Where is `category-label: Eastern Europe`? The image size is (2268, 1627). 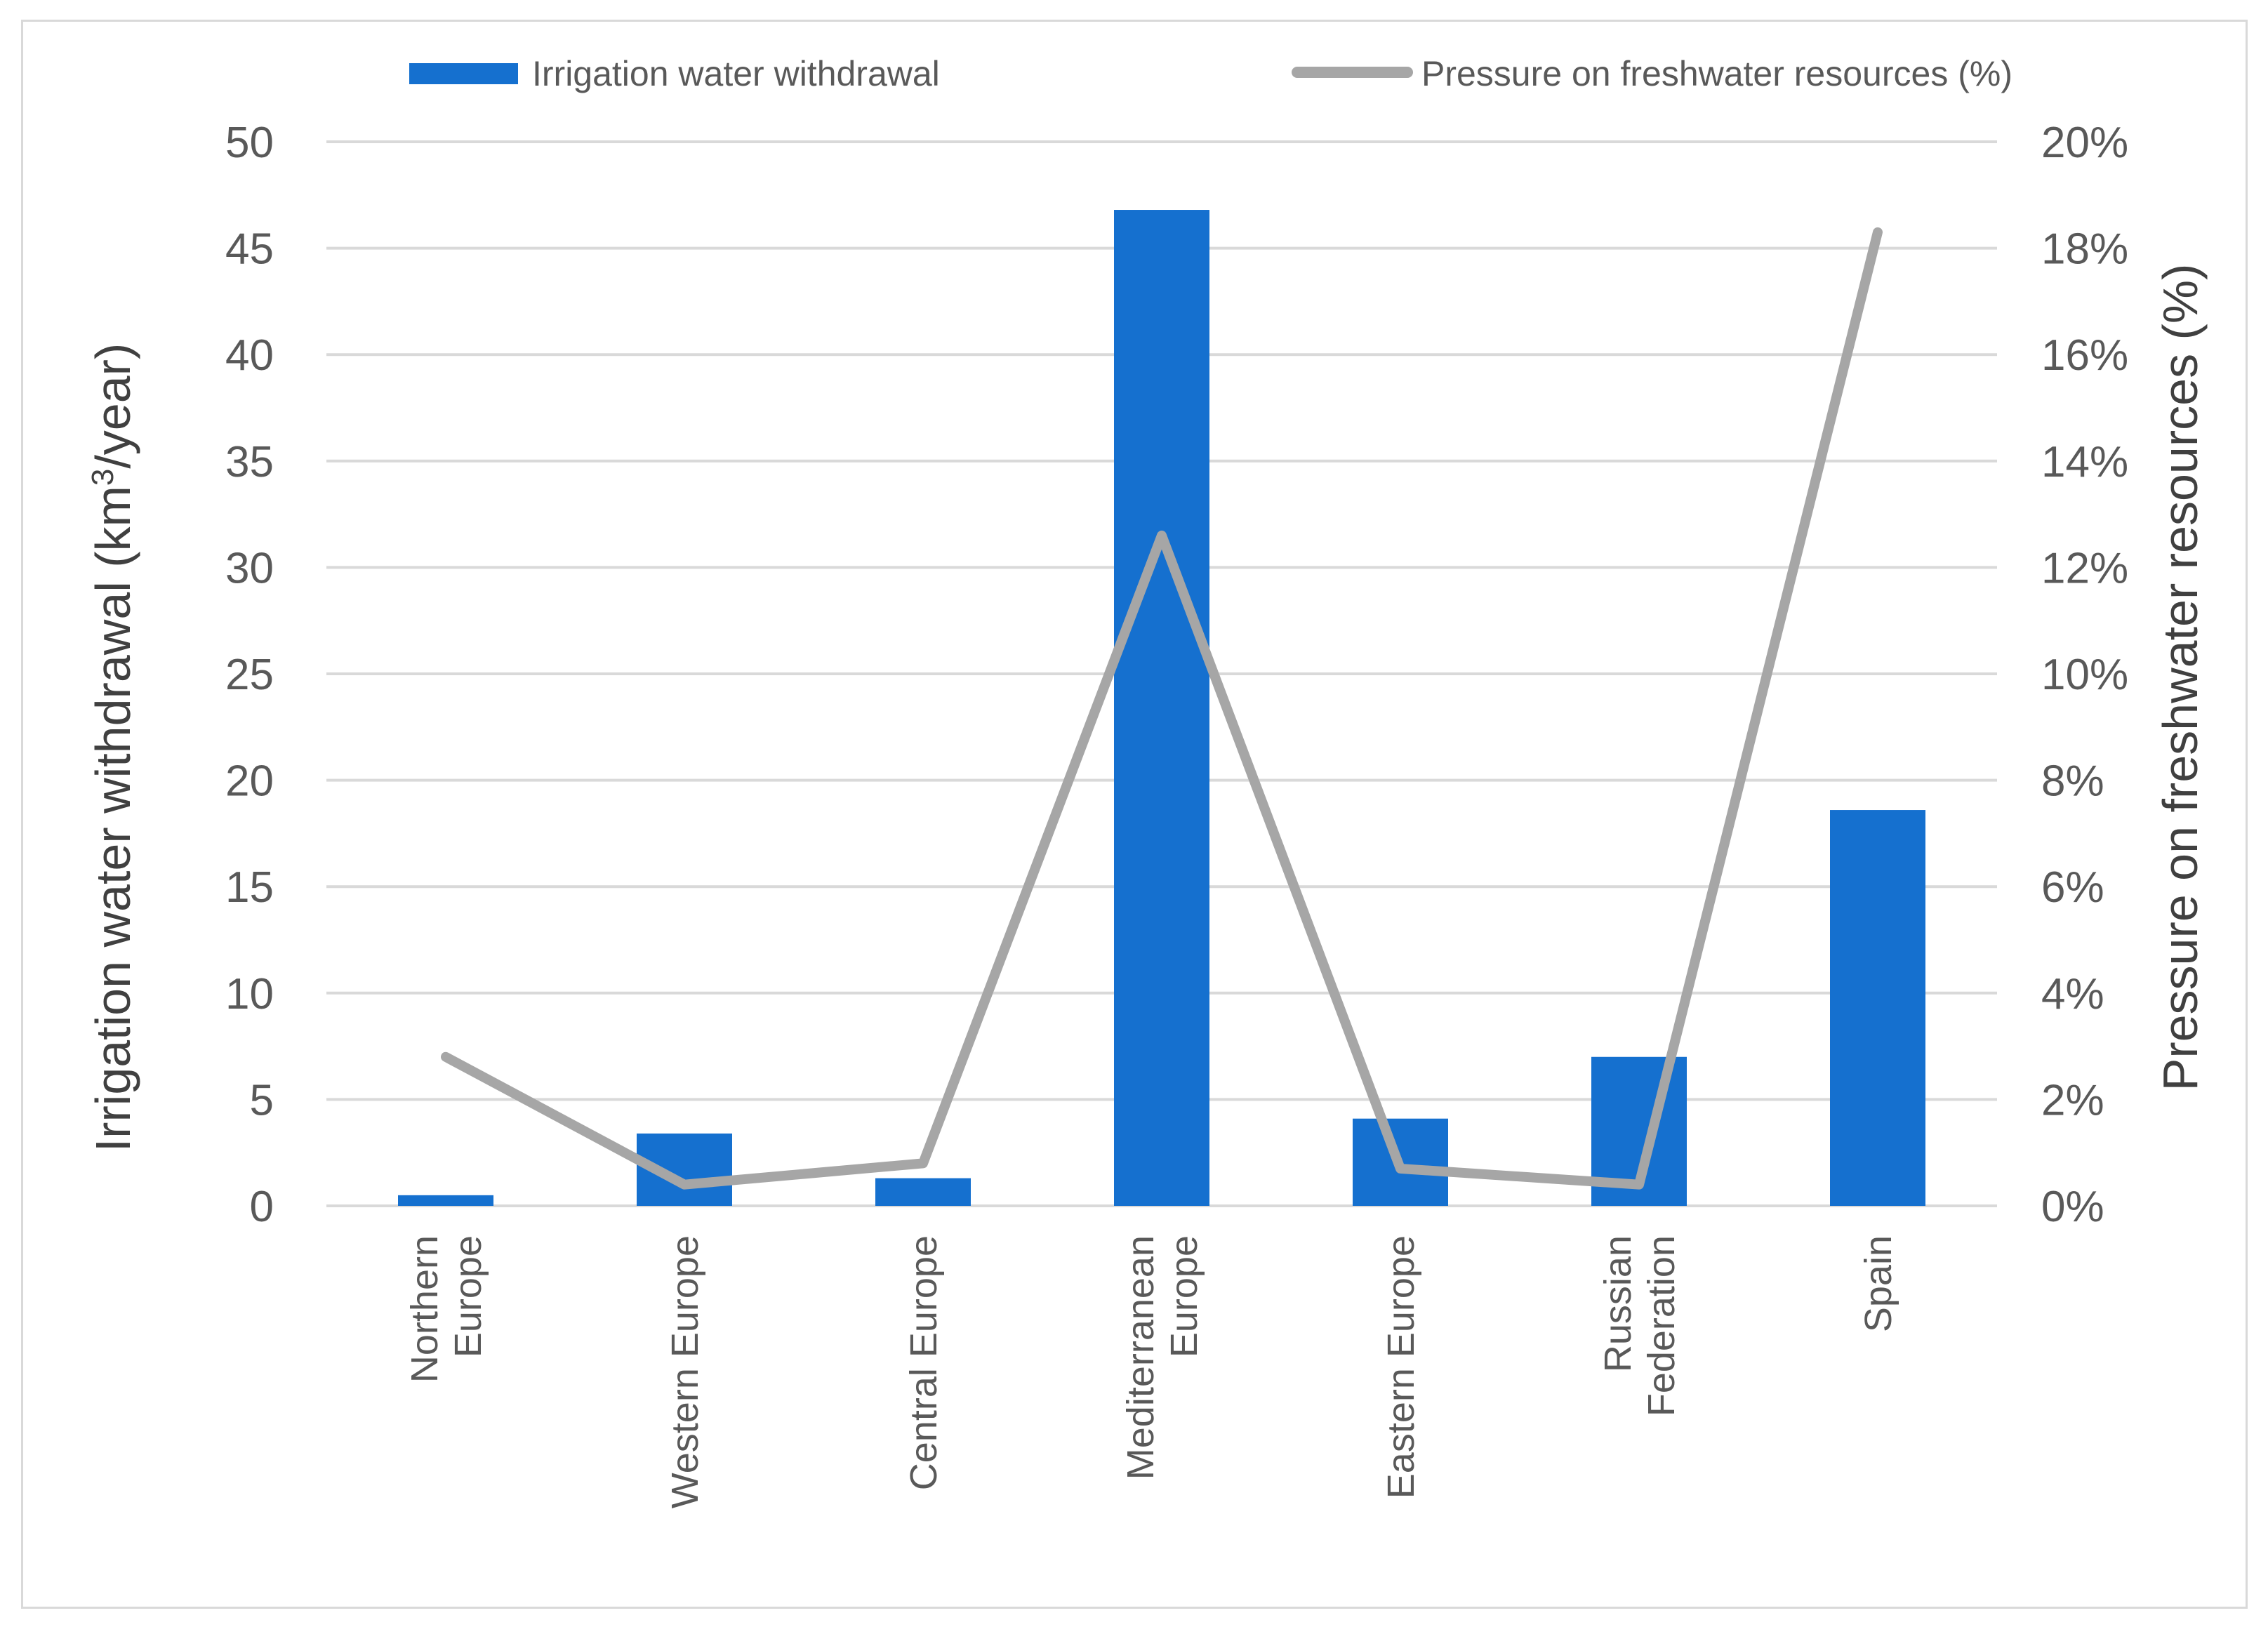
category-label: Eastern Europe is located at coordinates (1401, 1367).